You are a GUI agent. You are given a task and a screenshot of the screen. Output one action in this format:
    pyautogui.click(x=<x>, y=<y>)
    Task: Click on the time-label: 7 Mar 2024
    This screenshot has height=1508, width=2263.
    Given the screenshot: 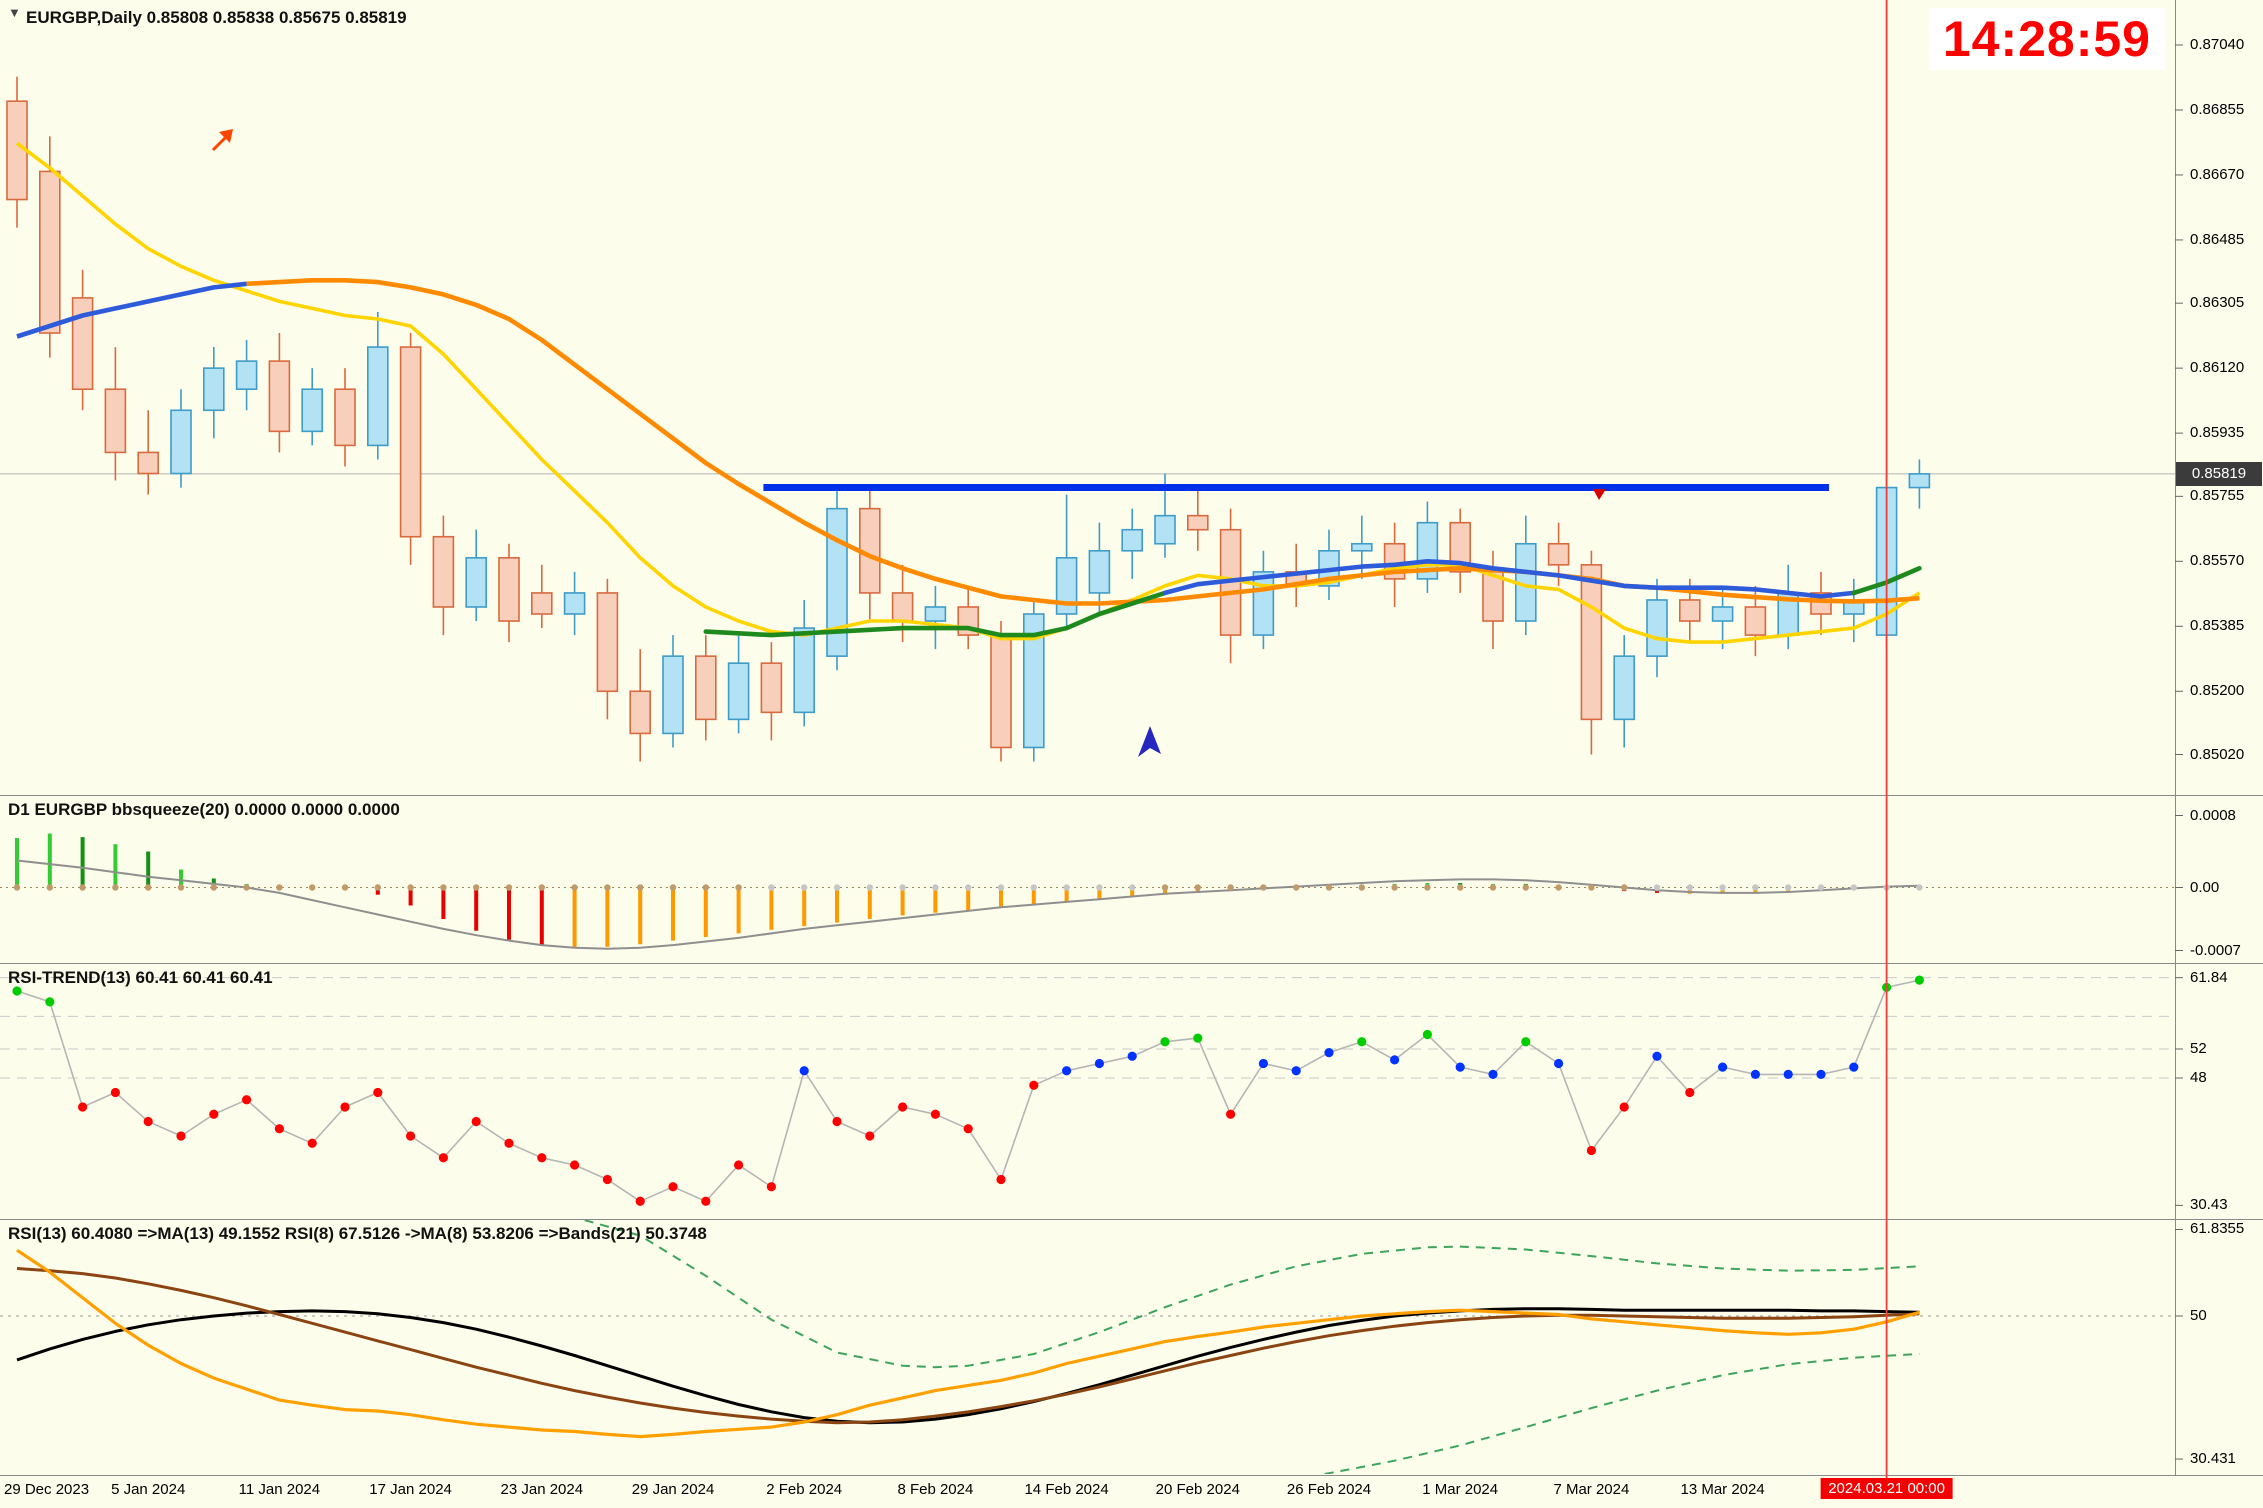 What is the action you would take?
    pyautogui.click(x=1591, y=1489)
    